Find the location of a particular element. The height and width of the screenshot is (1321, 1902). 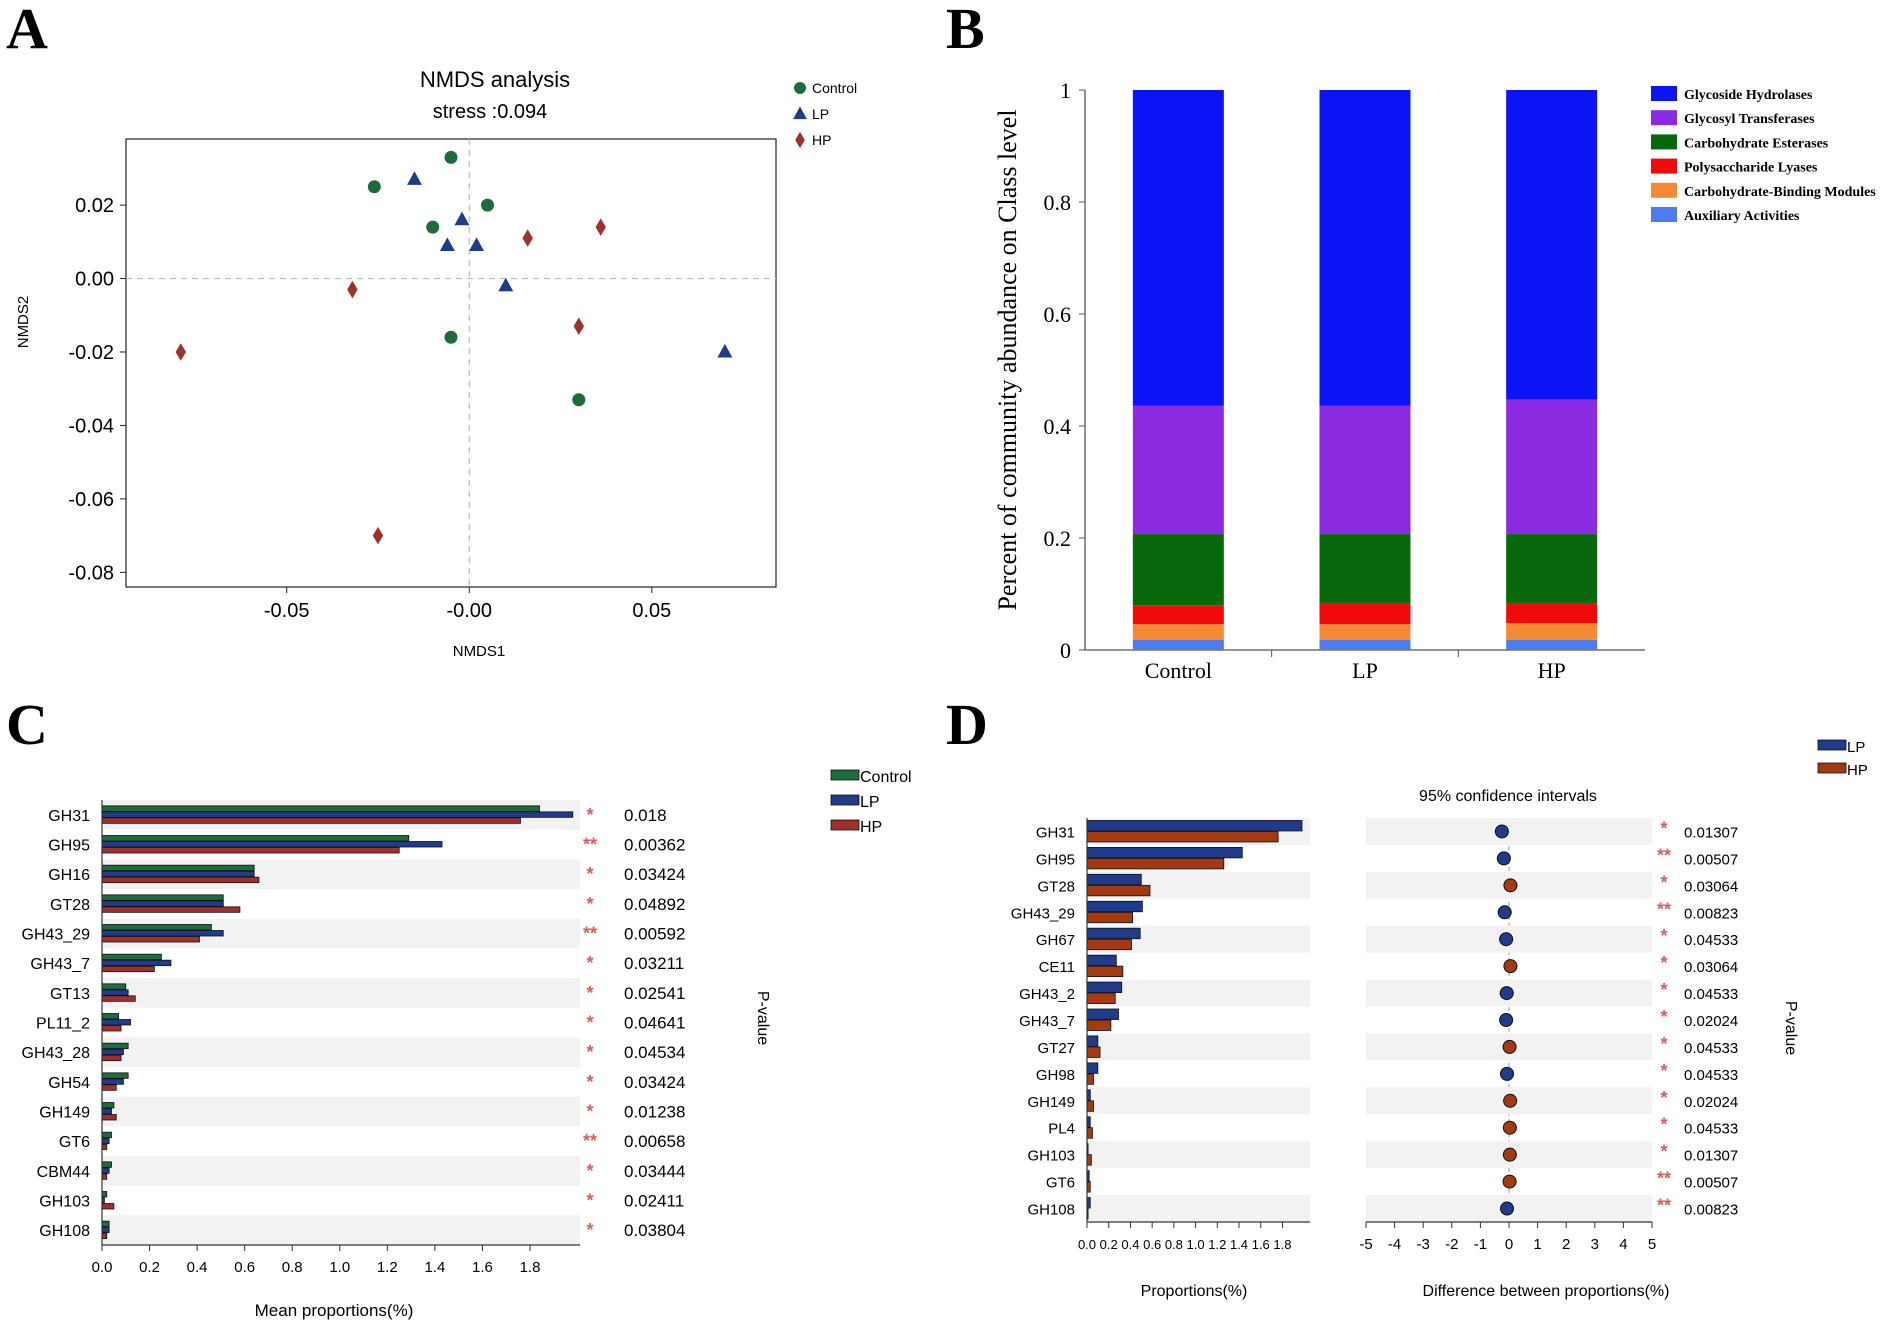

ci-x-tick-label: 2 is located at coordinates (1566, 1244).